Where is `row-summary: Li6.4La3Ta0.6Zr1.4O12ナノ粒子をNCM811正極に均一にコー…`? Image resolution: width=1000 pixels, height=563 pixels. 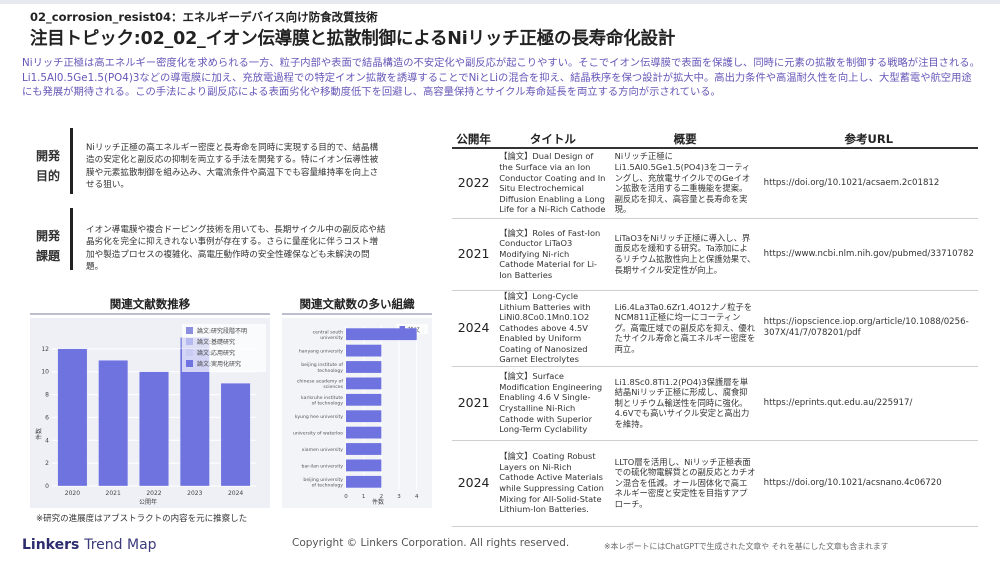
row-summary: Li6.4La3Ta0.6Zr1.4O12ナノ粒子をNCM811正極に均一にコー… is located at coordinates (685, 328).